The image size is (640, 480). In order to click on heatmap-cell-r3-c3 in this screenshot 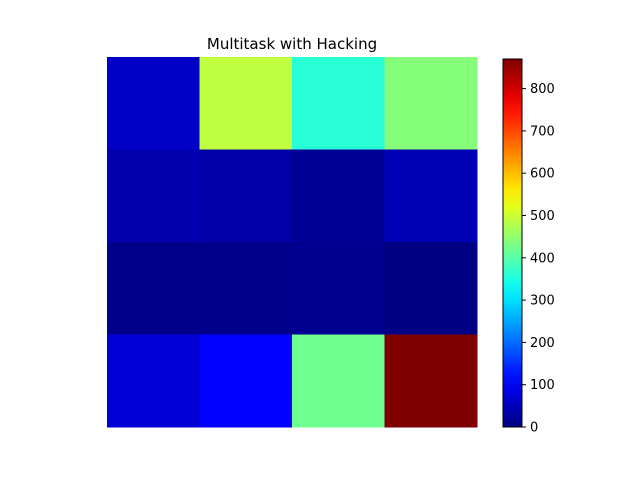, I will do `click(431, 381)`.